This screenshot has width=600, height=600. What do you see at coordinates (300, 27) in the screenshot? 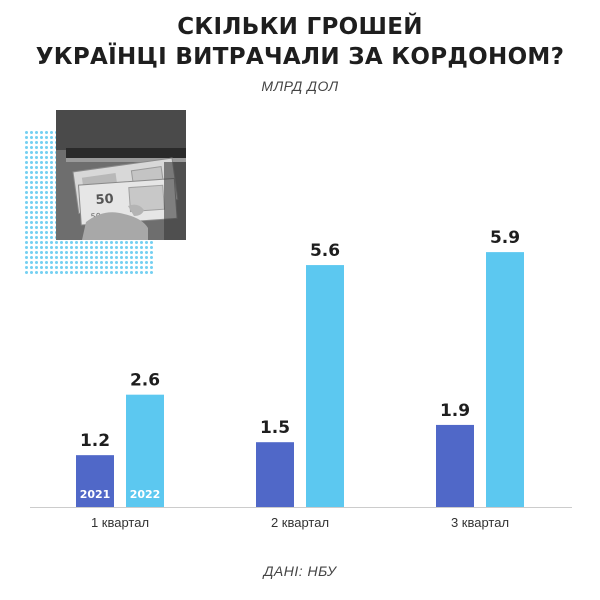
I see `title-line-1: СКІЛЬКИ ГРОШЕЙ` at bounding box center [300, 27].